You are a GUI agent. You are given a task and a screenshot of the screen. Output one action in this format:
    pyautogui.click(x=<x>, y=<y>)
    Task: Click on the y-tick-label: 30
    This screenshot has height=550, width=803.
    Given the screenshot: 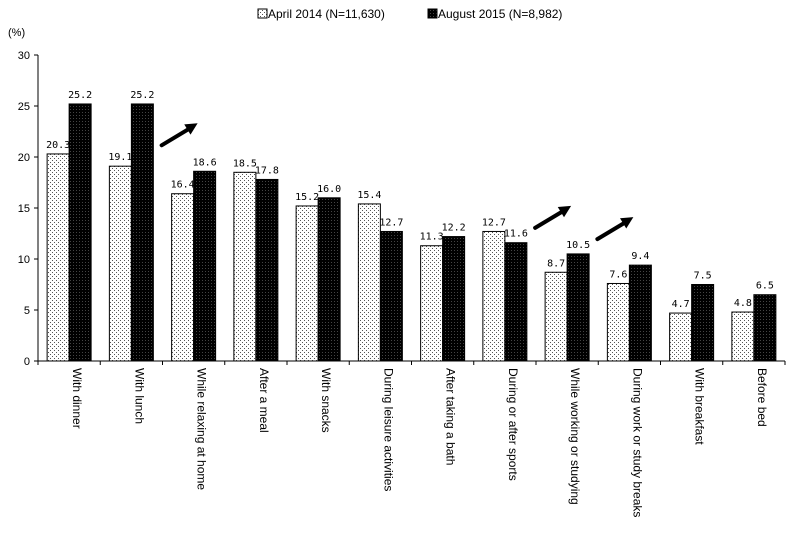 What is the action you would take?
    pyautogui.click(x=24, y=56)
    